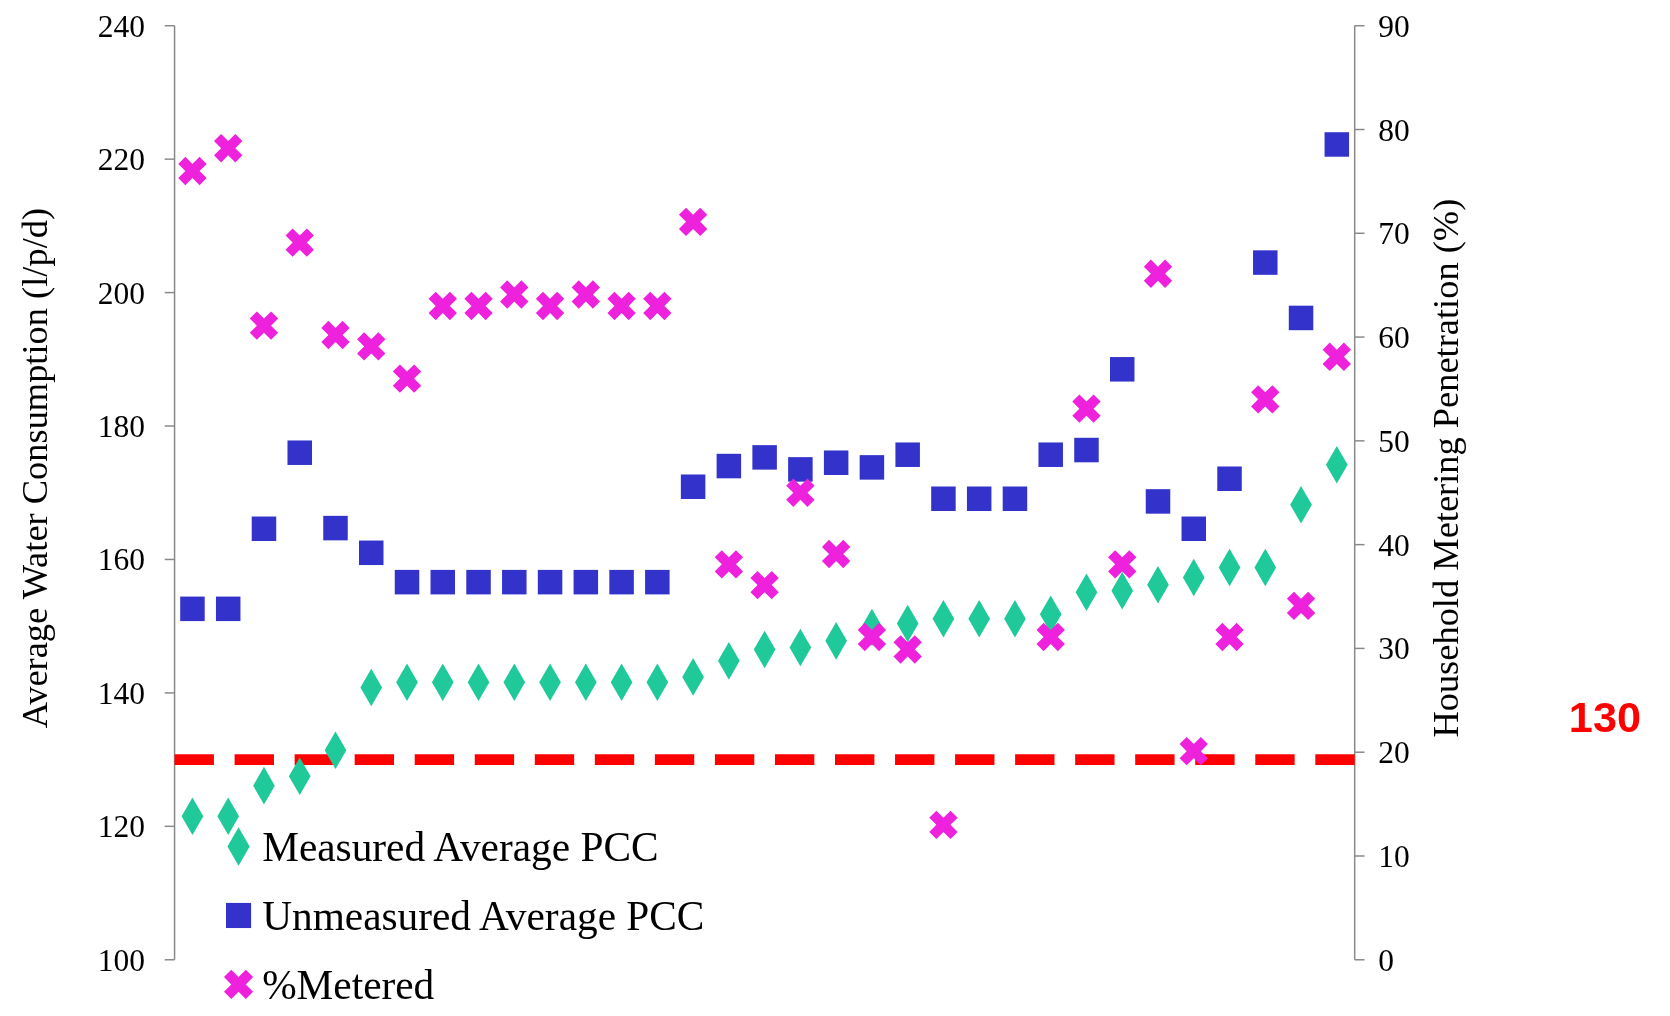  What do you see at coordinates (1394, 545) in the screenshot?
I see `y2-tick-label: 40` at bounding box center [1394, 545].